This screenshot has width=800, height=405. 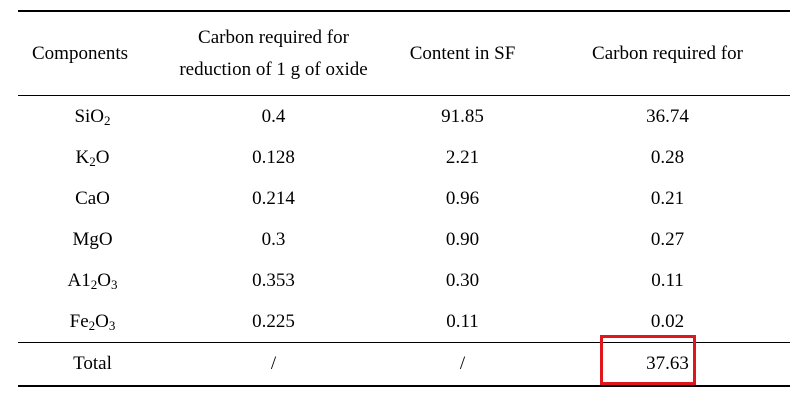 What do you see at coordinates (667, 239) in the screenshot?
I see `cell-carbon-required: 0.27` at bounding box center [667, 239].